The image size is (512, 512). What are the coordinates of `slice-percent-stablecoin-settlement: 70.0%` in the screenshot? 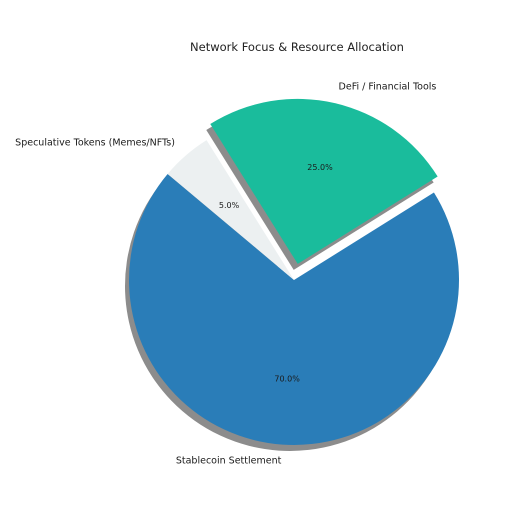 It's located at (287, 378).